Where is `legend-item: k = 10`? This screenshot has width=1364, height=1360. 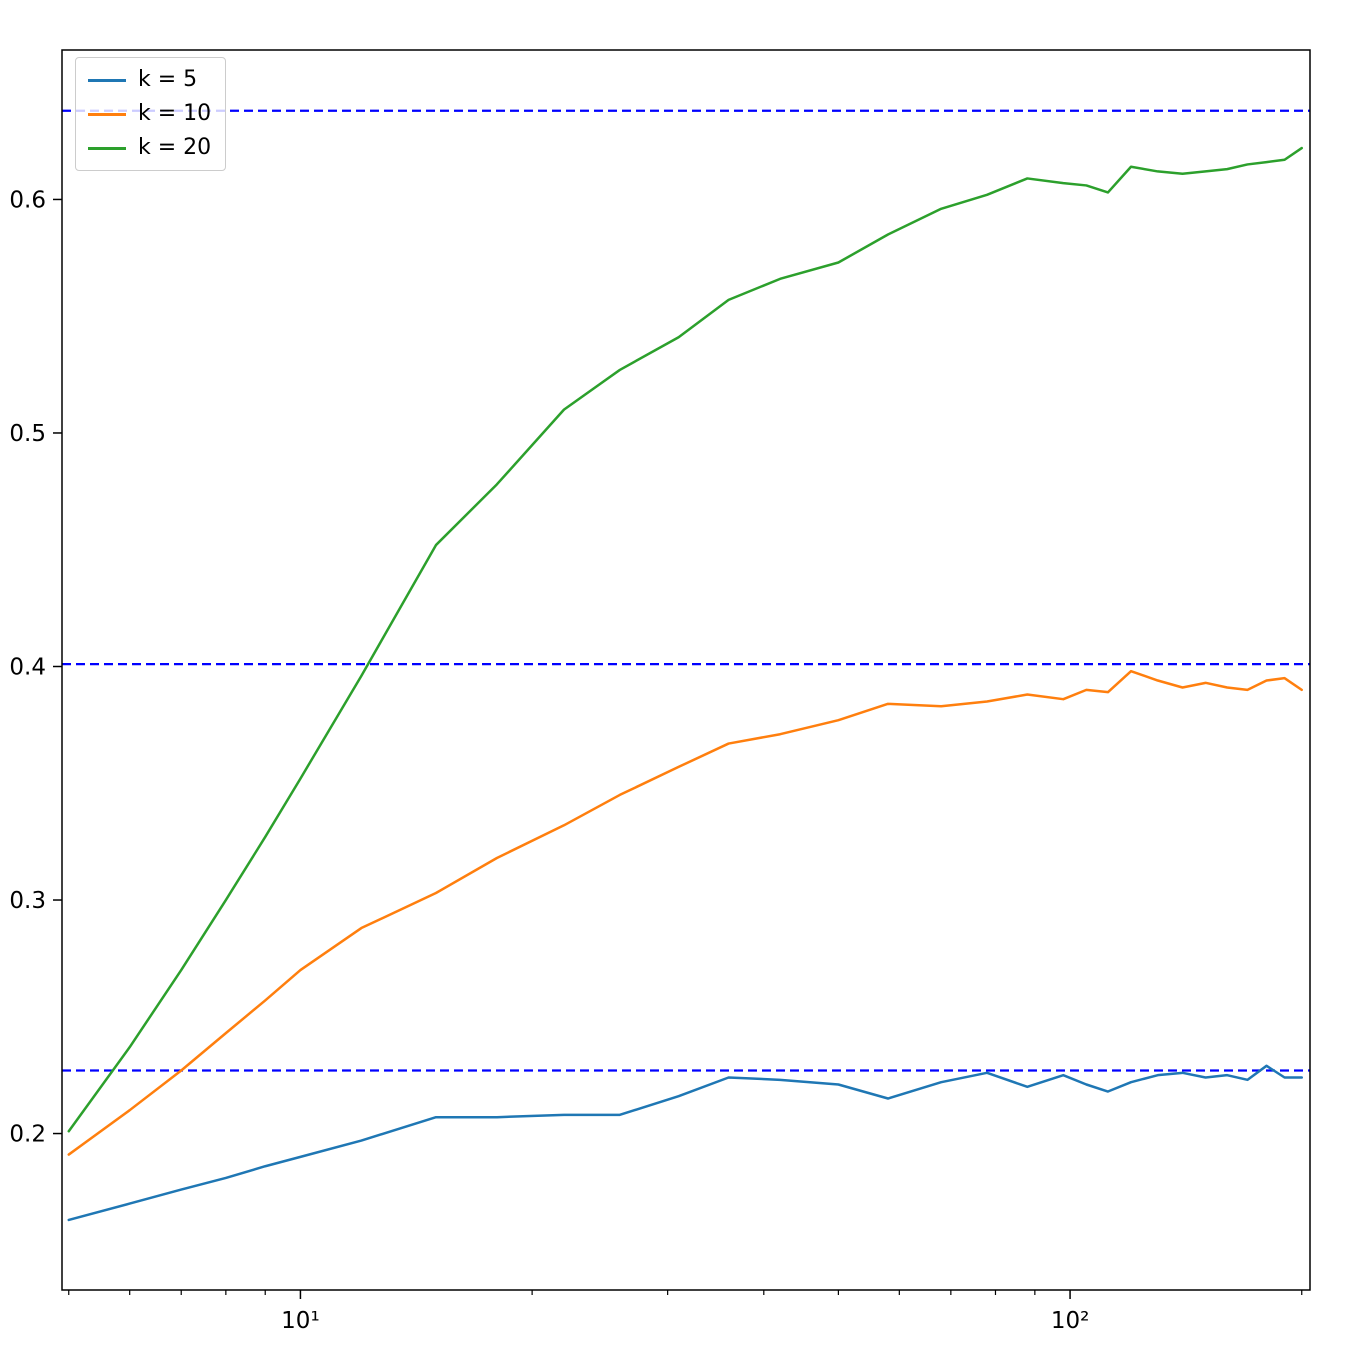
legend-item: k = 10 is located at coordinates (149, 114).